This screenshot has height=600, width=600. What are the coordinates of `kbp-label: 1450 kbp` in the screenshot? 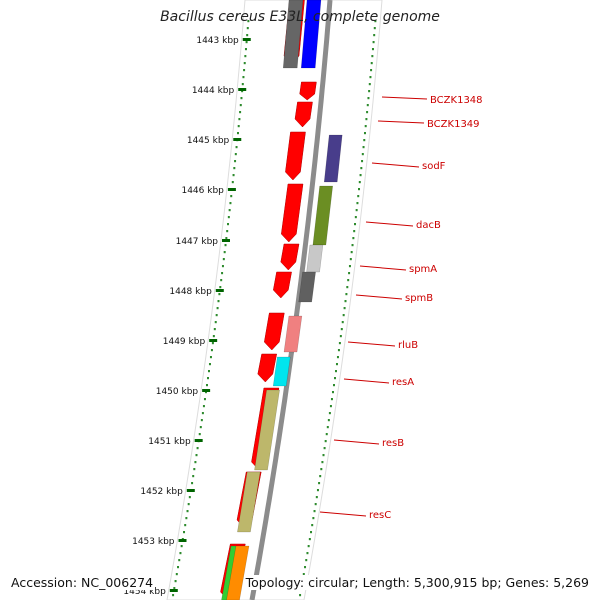 It's located at (177, 392).